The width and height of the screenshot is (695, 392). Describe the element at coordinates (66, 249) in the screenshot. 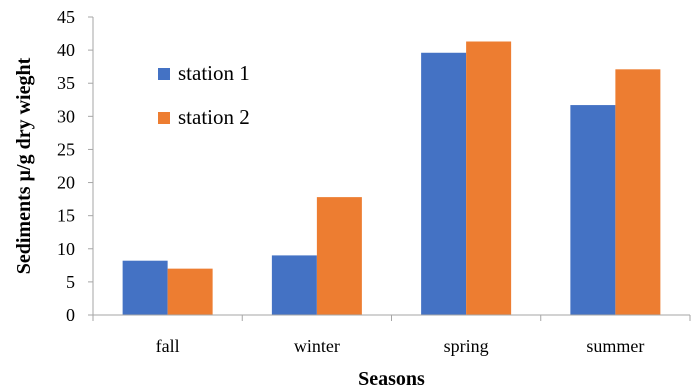

I see `y-tick-label: 10` at that location.